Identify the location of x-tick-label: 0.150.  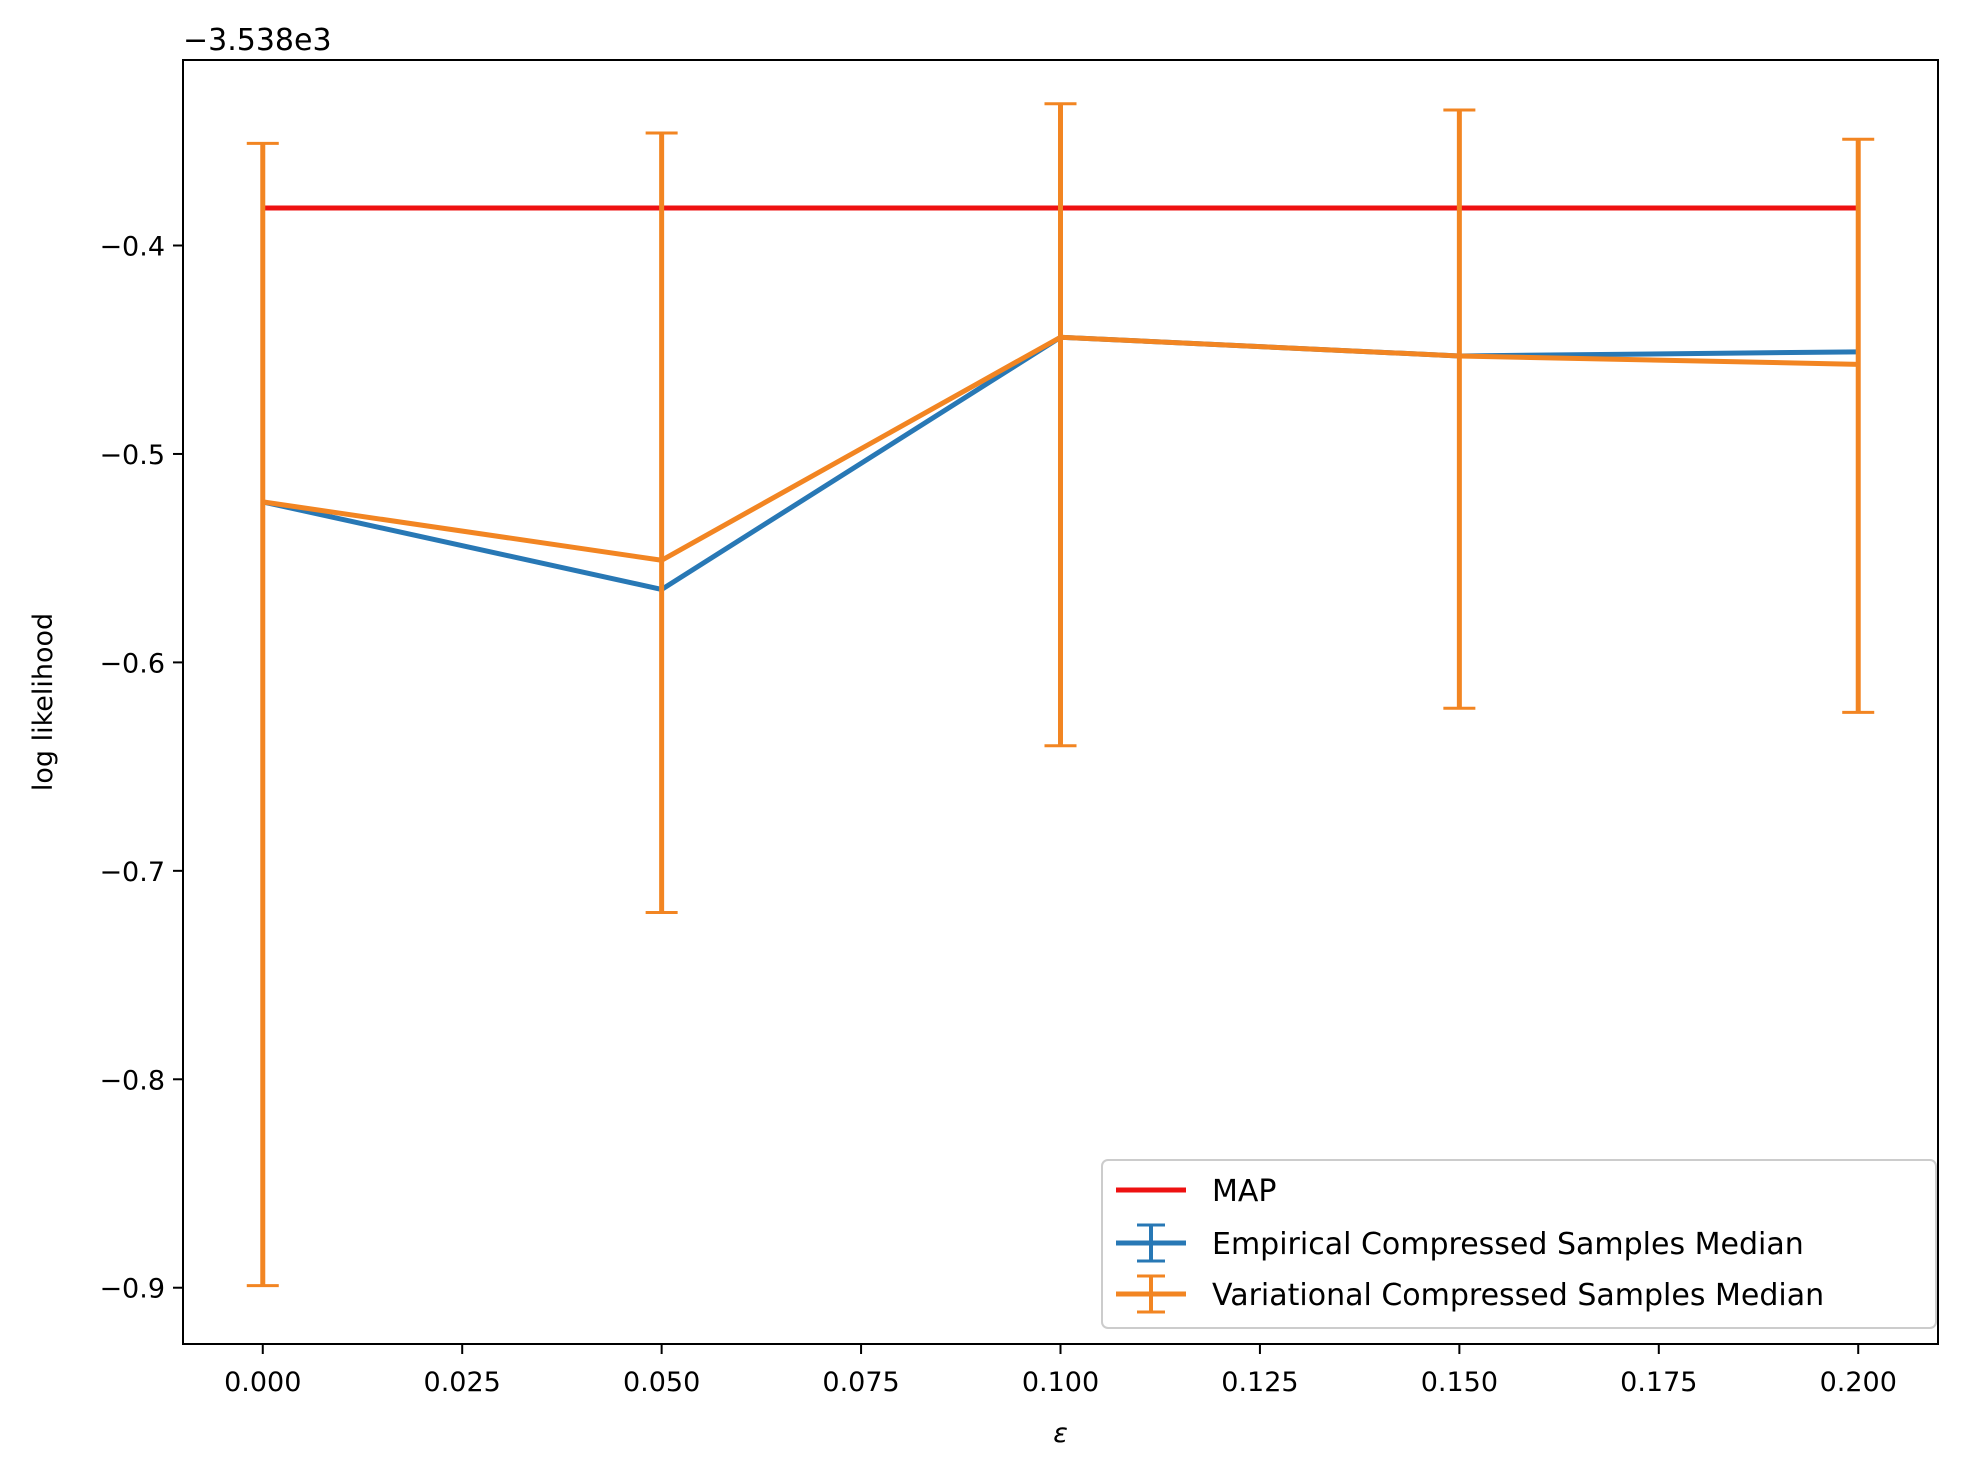
(1459, 1382).